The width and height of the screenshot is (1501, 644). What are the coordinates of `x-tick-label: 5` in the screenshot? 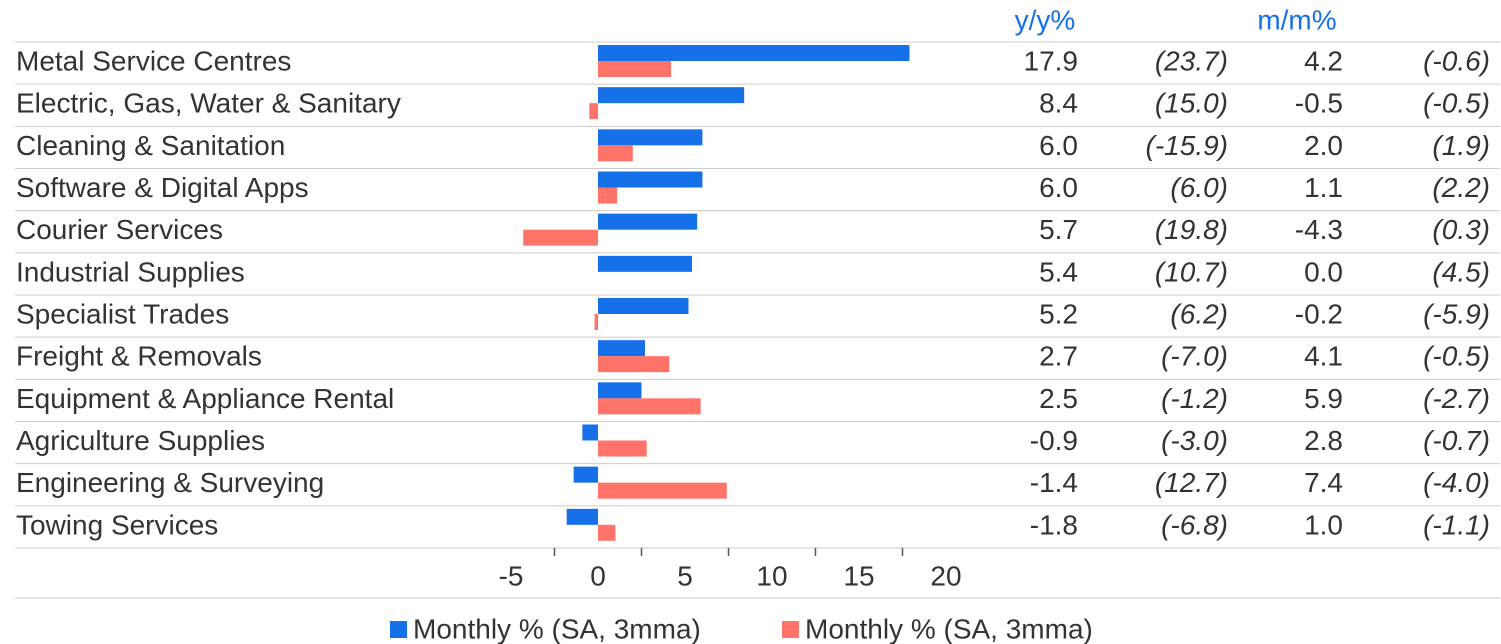 It's located at (685, 575).